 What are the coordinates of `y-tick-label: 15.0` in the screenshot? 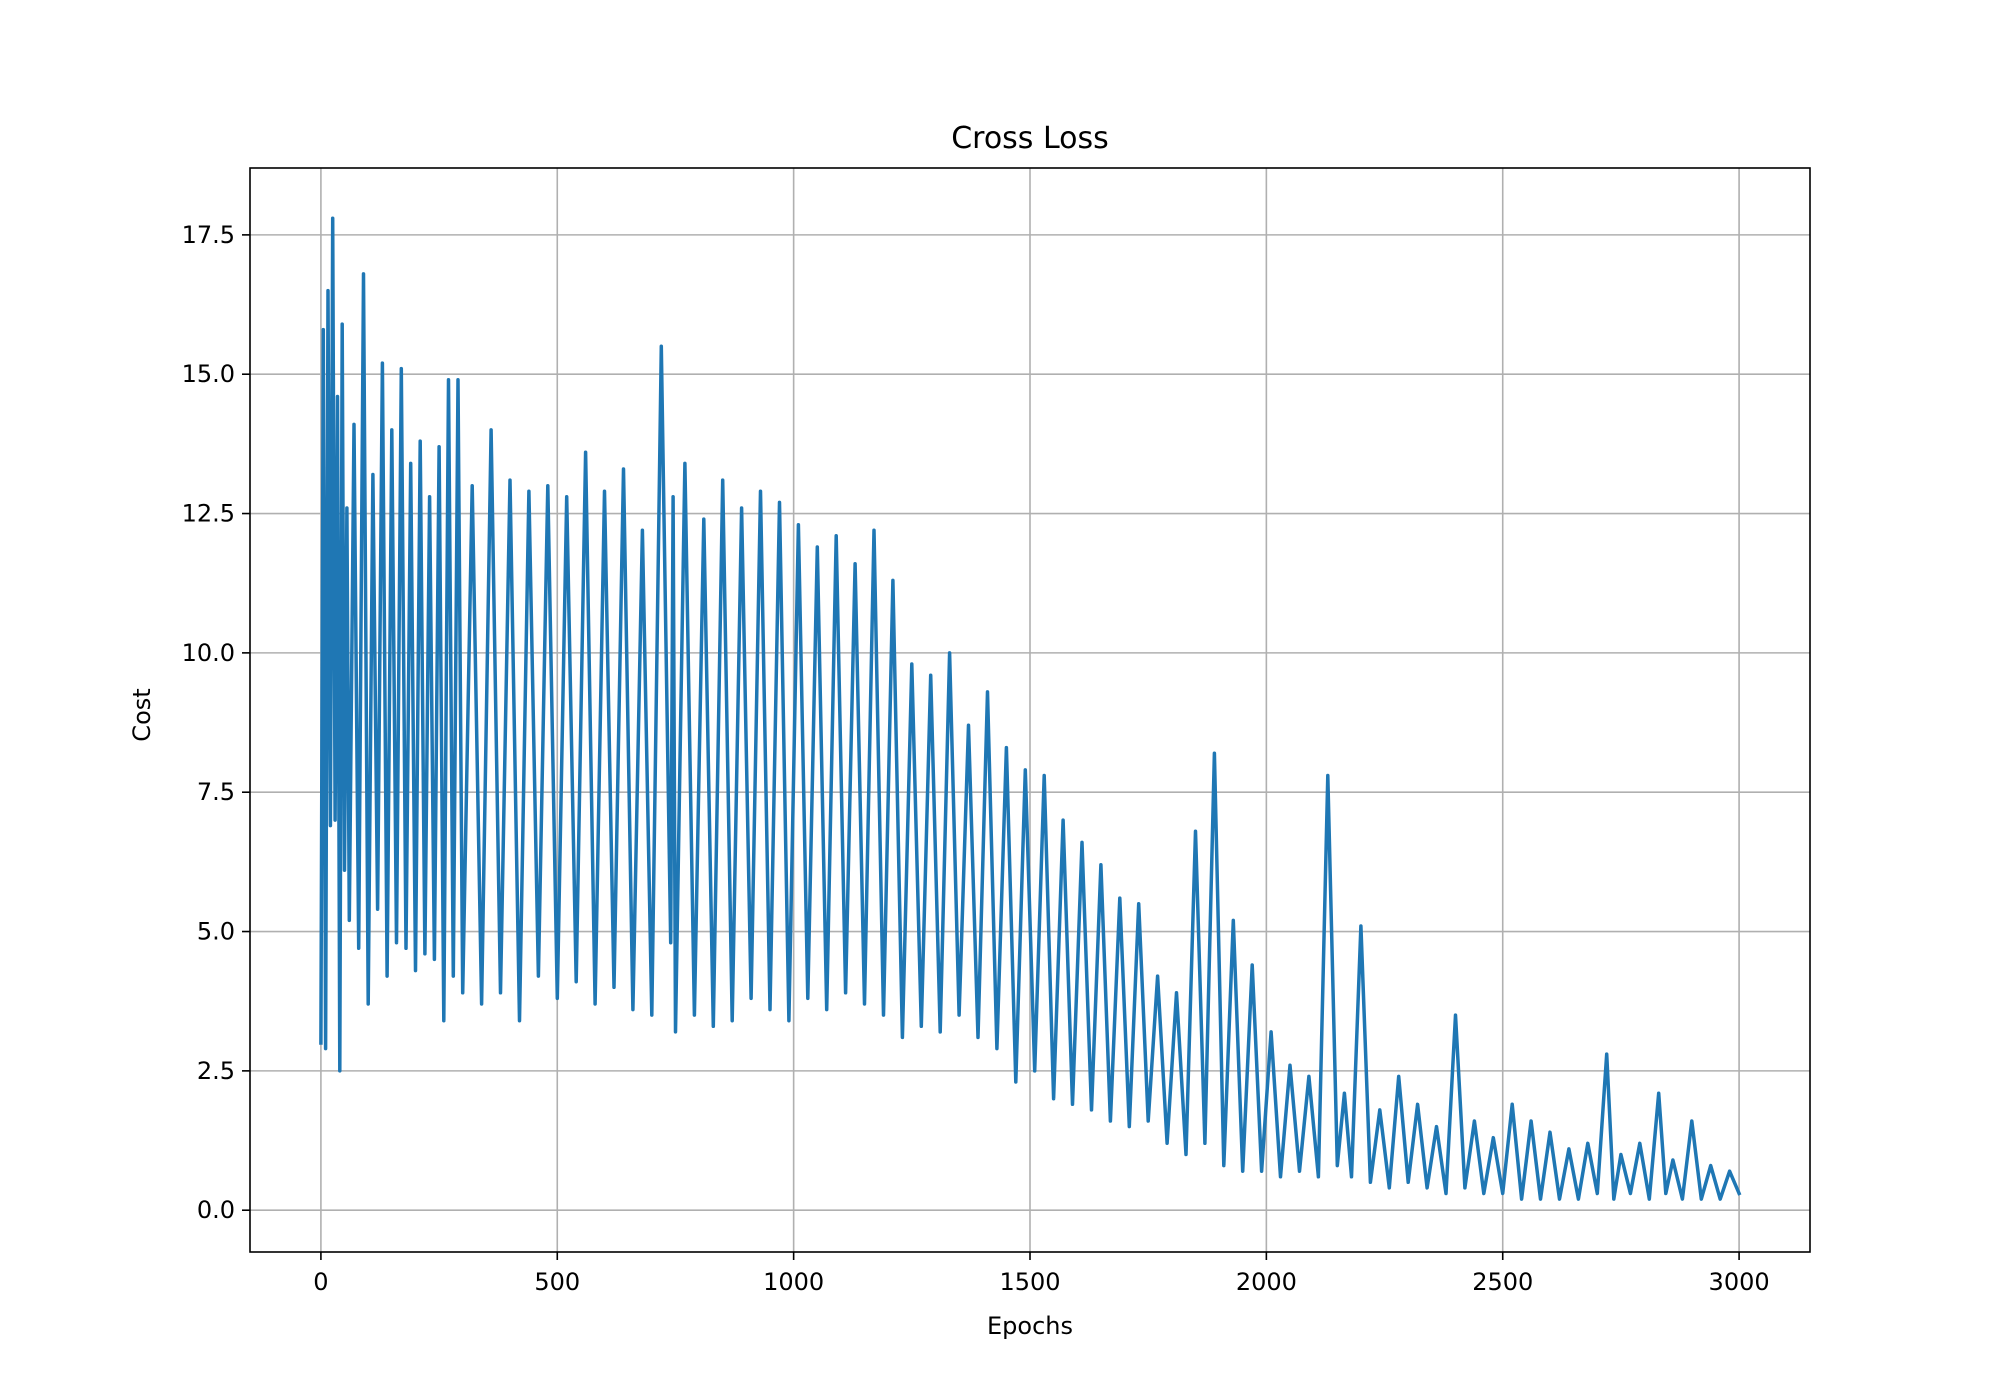 It's located at (208, 374).